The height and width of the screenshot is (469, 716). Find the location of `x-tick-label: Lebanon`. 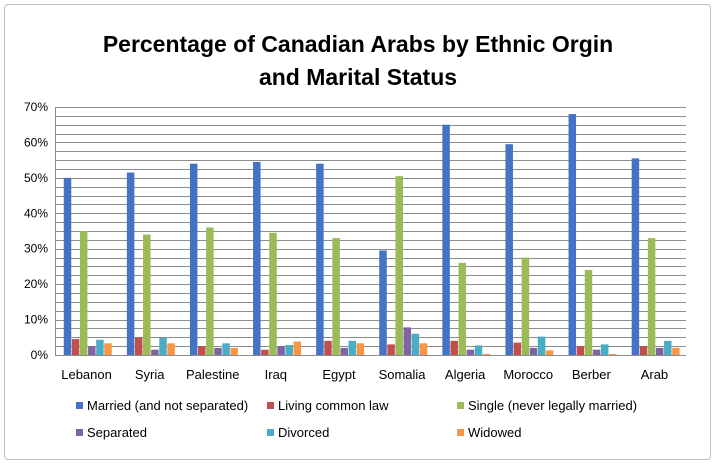

x-tick-label: Lebanon is located at coordinates (86, 374).